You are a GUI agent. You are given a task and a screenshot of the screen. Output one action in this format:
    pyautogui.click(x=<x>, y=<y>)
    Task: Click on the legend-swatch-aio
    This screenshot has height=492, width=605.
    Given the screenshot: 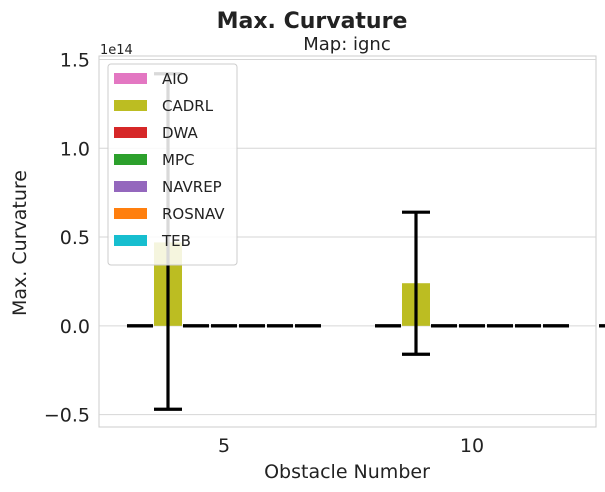 What is the action you would take?
    pyautogui.click(x=130, y=78)
    